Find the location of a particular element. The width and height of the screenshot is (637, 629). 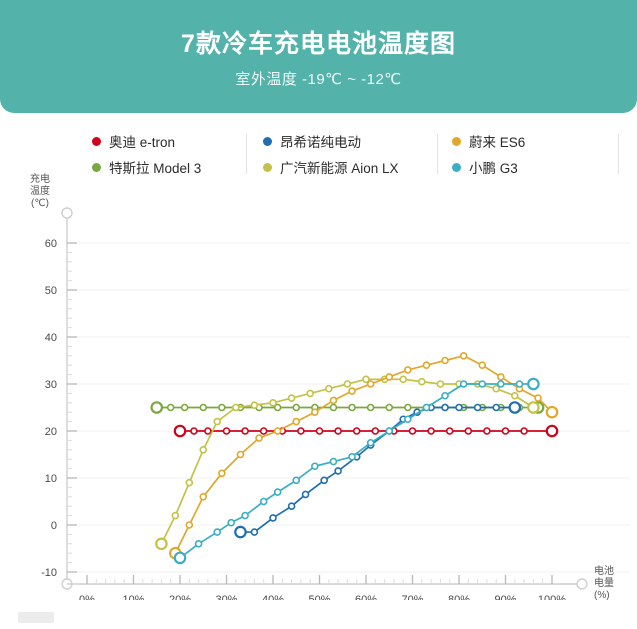

y-axis-cap is located at coordinates (67, 213).